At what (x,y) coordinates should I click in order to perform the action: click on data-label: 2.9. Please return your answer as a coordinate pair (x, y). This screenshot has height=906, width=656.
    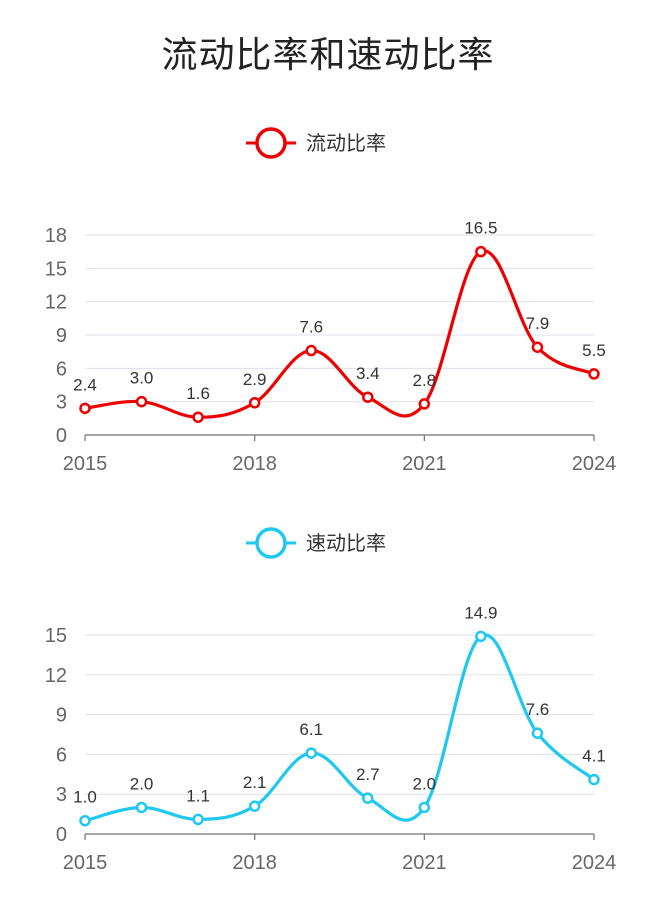
    Looking at the image, I should click on (255, 379).